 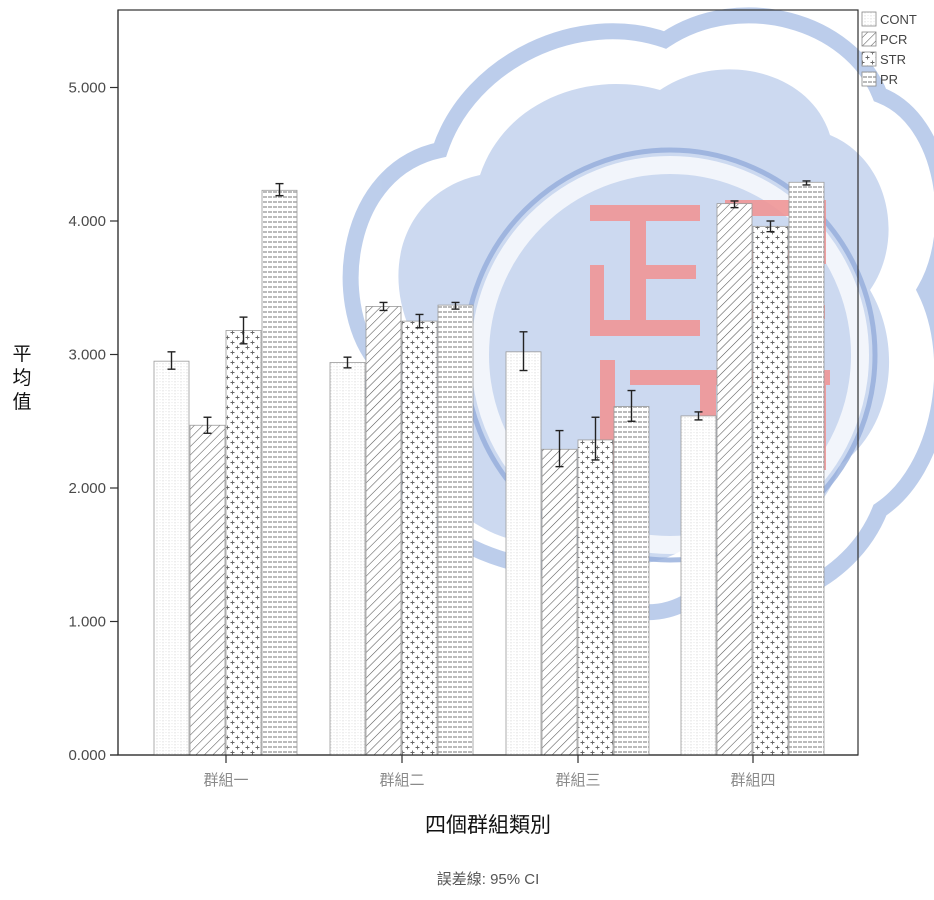 I want to click on legend: CONT PCR STR PR, so click(x=889, y=49).